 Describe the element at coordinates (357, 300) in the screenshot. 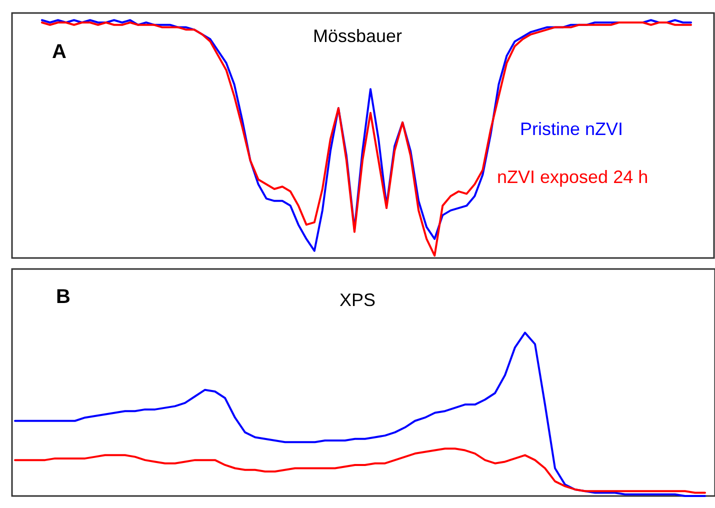

I see `chart-title: XPS` at that location.